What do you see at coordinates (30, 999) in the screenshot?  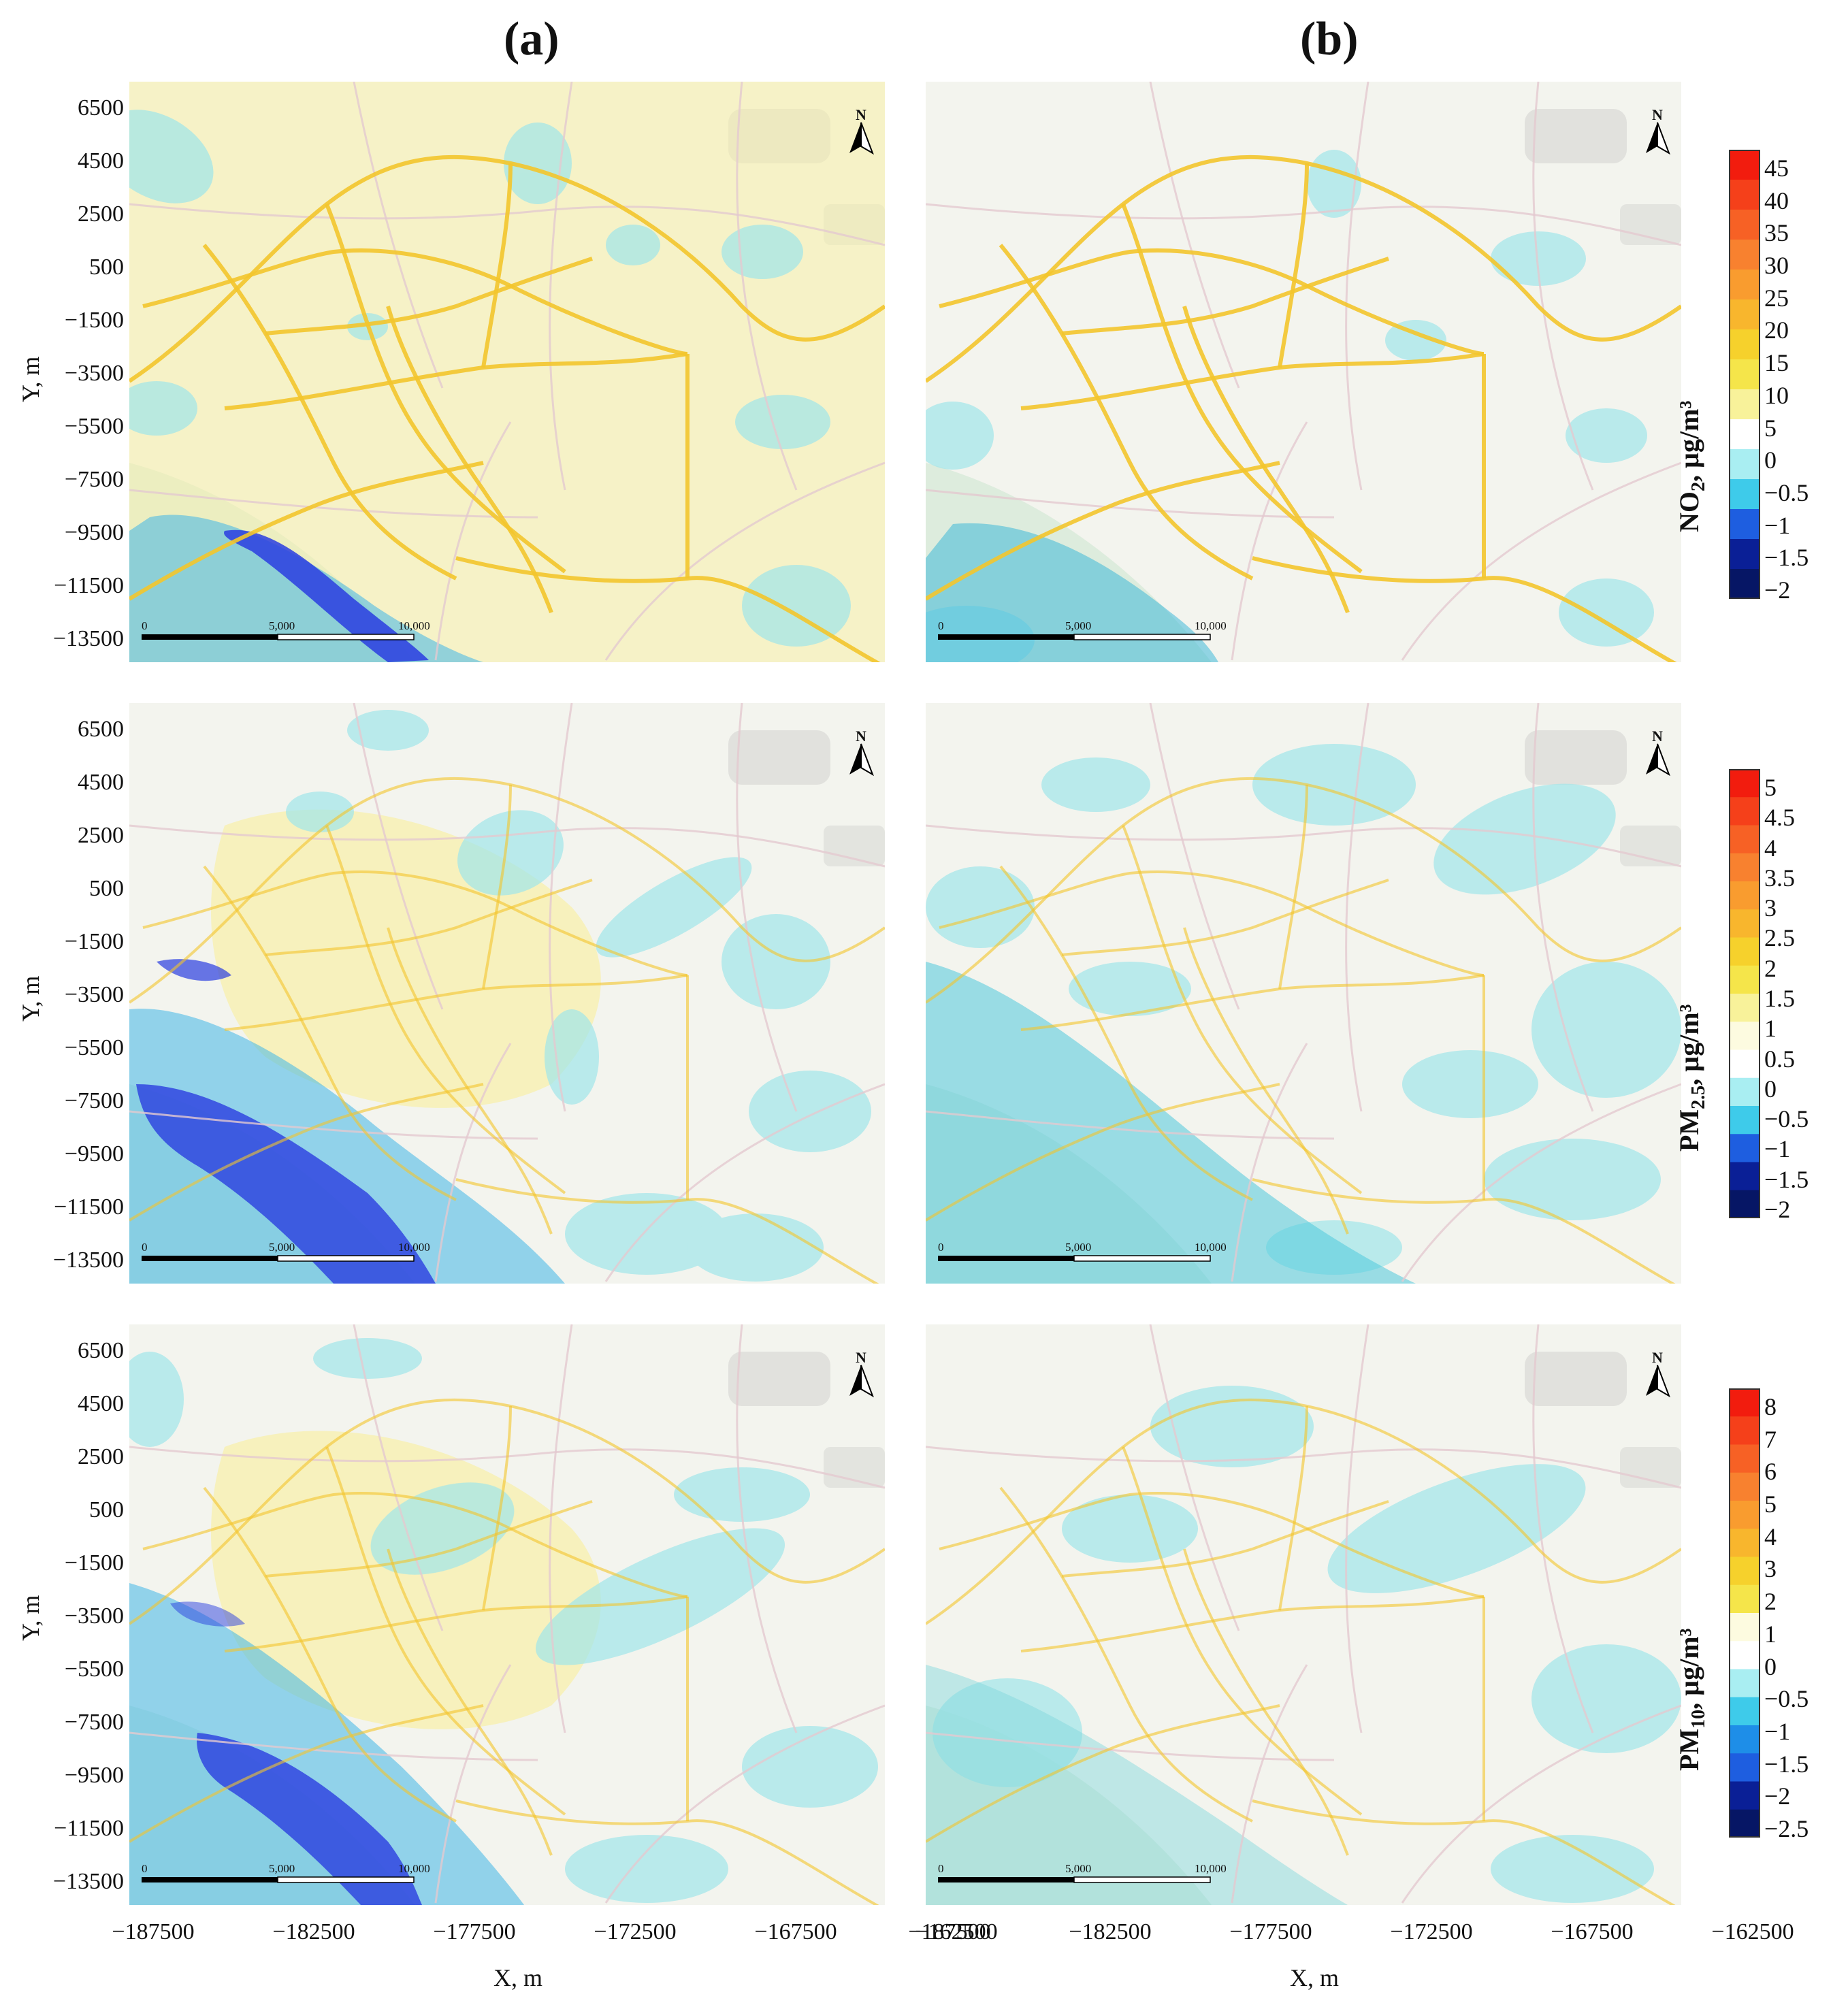 I see `y-axis-label-row2: Y, m` at bounding box center [30, 999].